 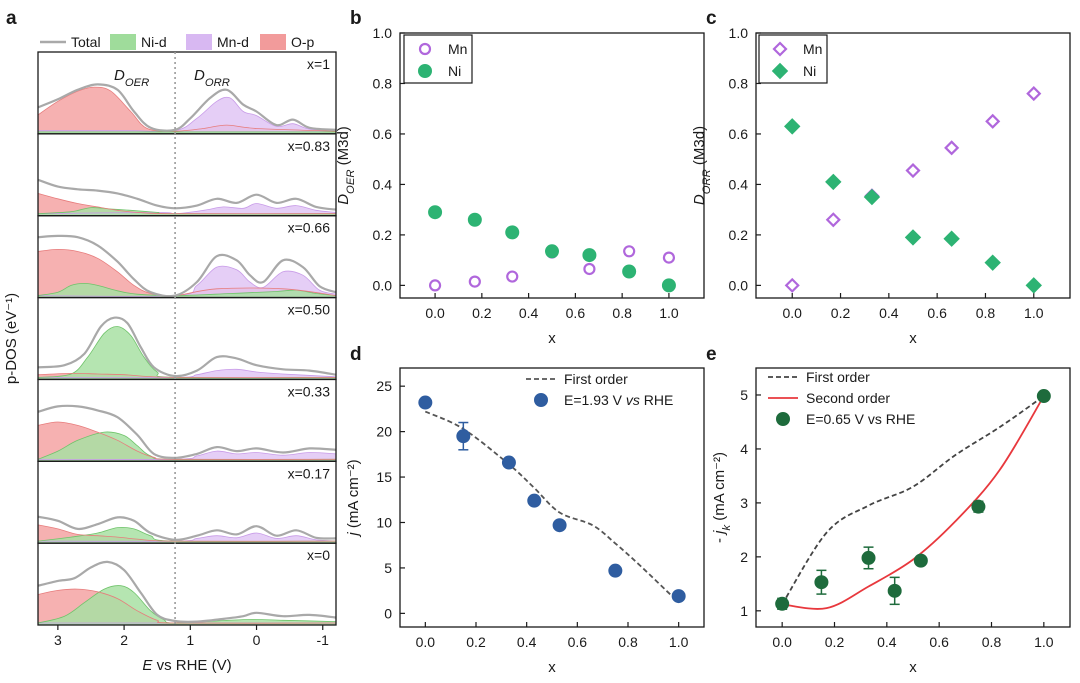 I want to click on dos-subplot: x=0.83, so click(x=187, y=175).